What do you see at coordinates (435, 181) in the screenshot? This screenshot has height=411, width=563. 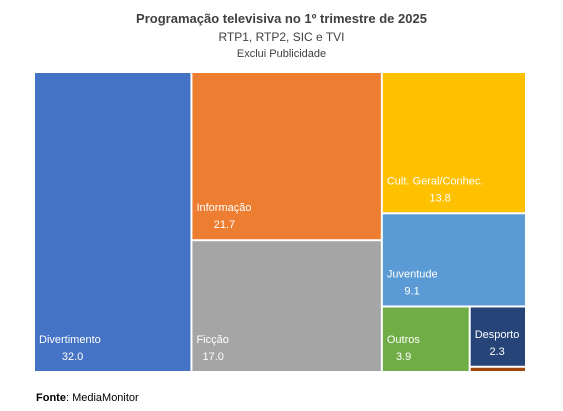 I see `treemap-label: Cult. Geral/Conhec.` at bounding box center [435, 181].